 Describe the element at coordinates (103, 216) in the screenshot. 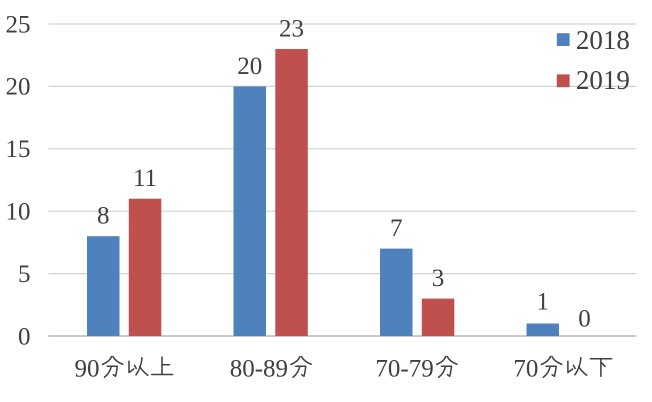

I see `svg-text: 8` at that location.